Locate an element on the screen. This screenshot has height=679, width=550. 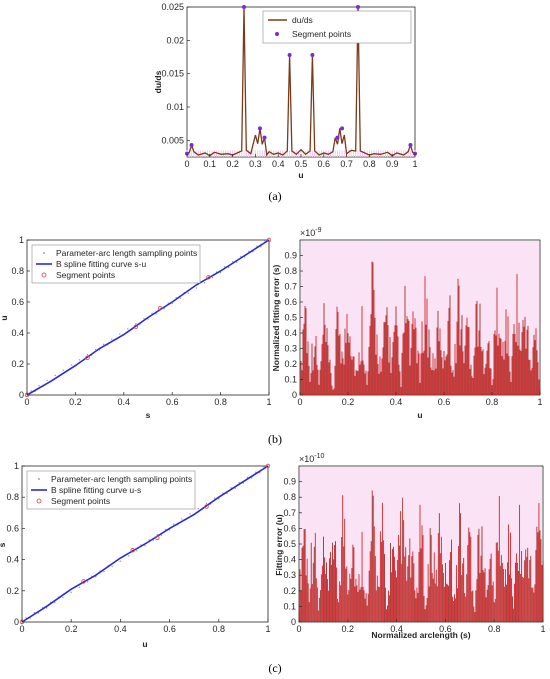
legend-label-du-ds: du/ds is located at coordinates (302, 20).